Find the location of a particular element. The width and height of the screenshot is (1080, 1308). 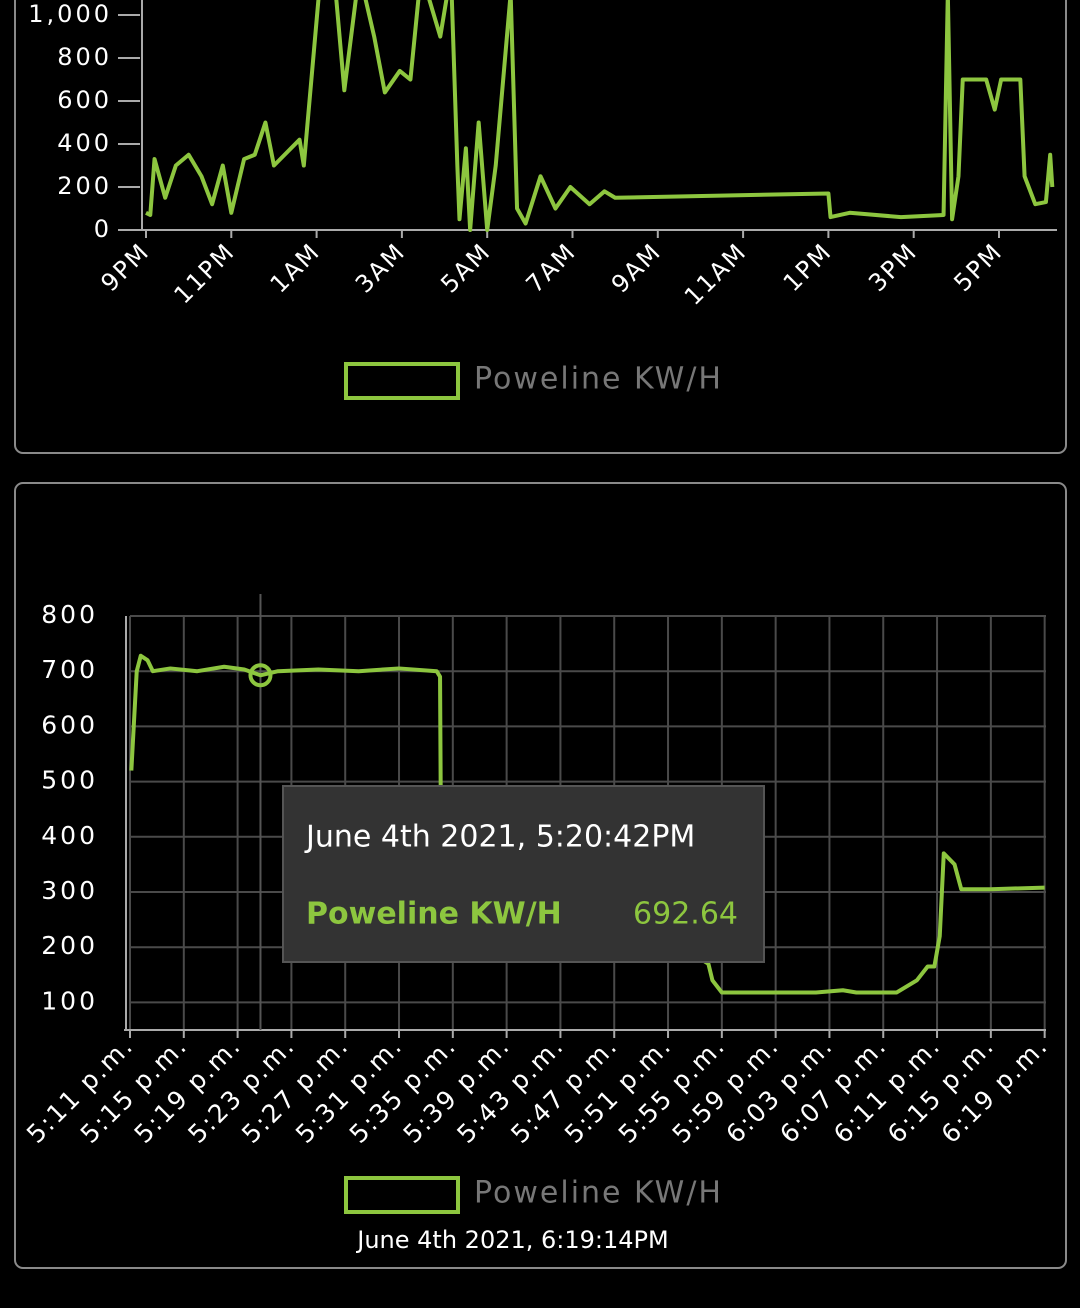

x-tick-label: 1AM is located at coordinates (295, 267).